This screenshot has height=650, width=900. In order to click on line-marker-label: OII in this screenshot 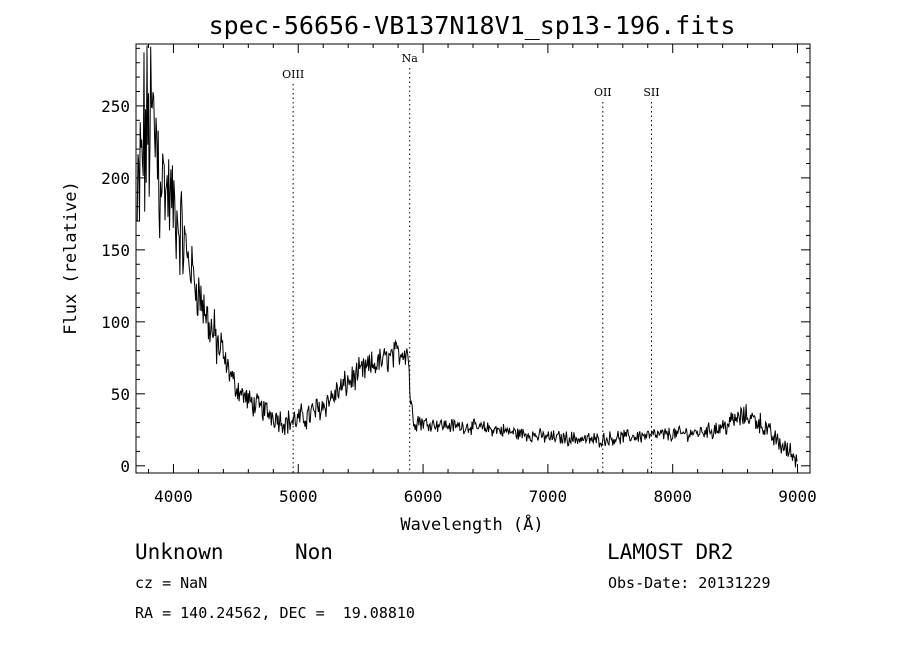, I will do `click(603, 92)`.